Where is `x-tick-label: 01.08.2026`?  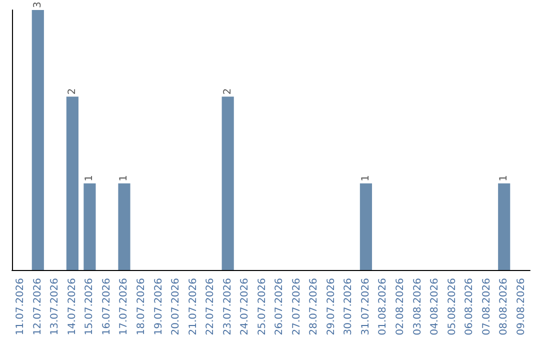
x-tick-label: 01.08.2026 is located at coordinates (383, 307).